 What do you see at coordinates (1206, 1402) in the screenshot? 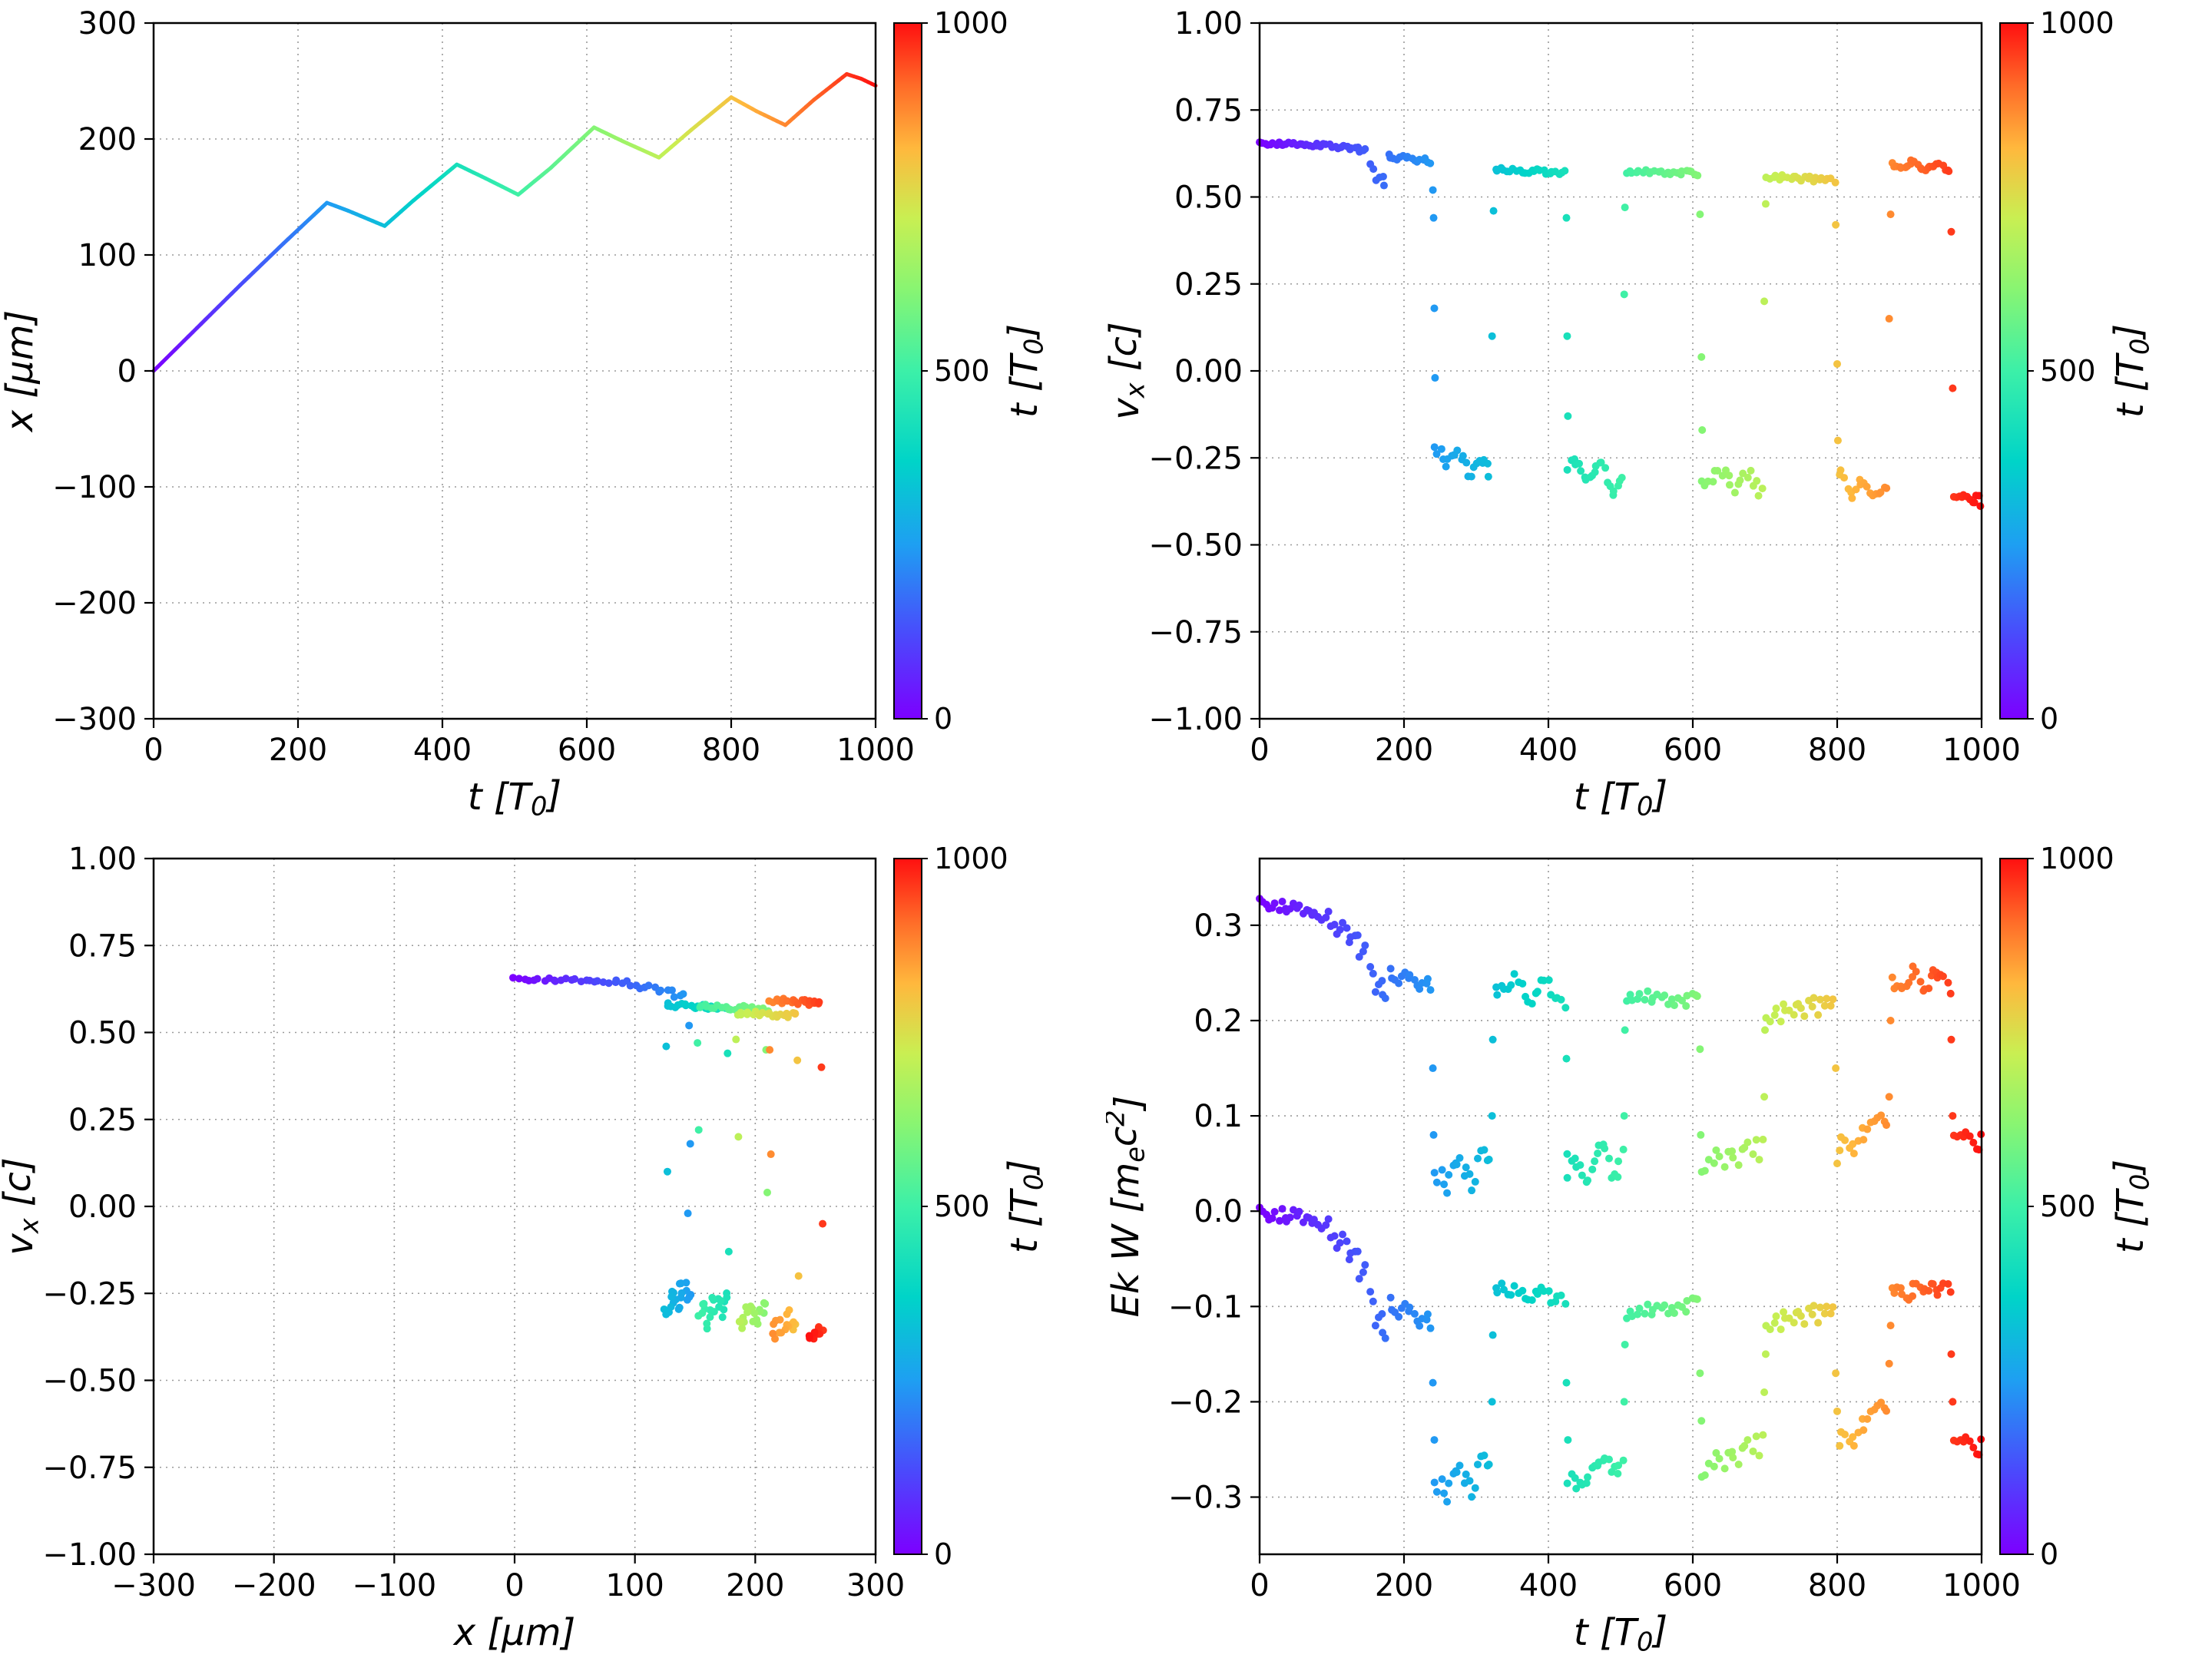
I see `svg-text: −0.2` at bounding box center [1206, 1402].